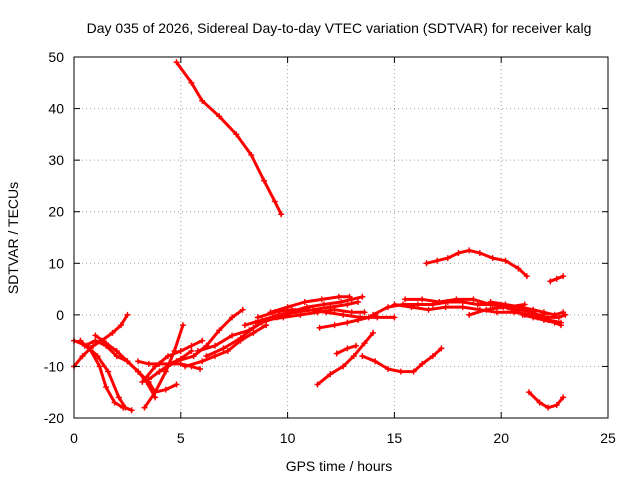 The height and width of the screenshot is (480, 640). Describe the element at coordinates (288, 438) in the screenshot. I see `x-tick-label: 10` at that location.